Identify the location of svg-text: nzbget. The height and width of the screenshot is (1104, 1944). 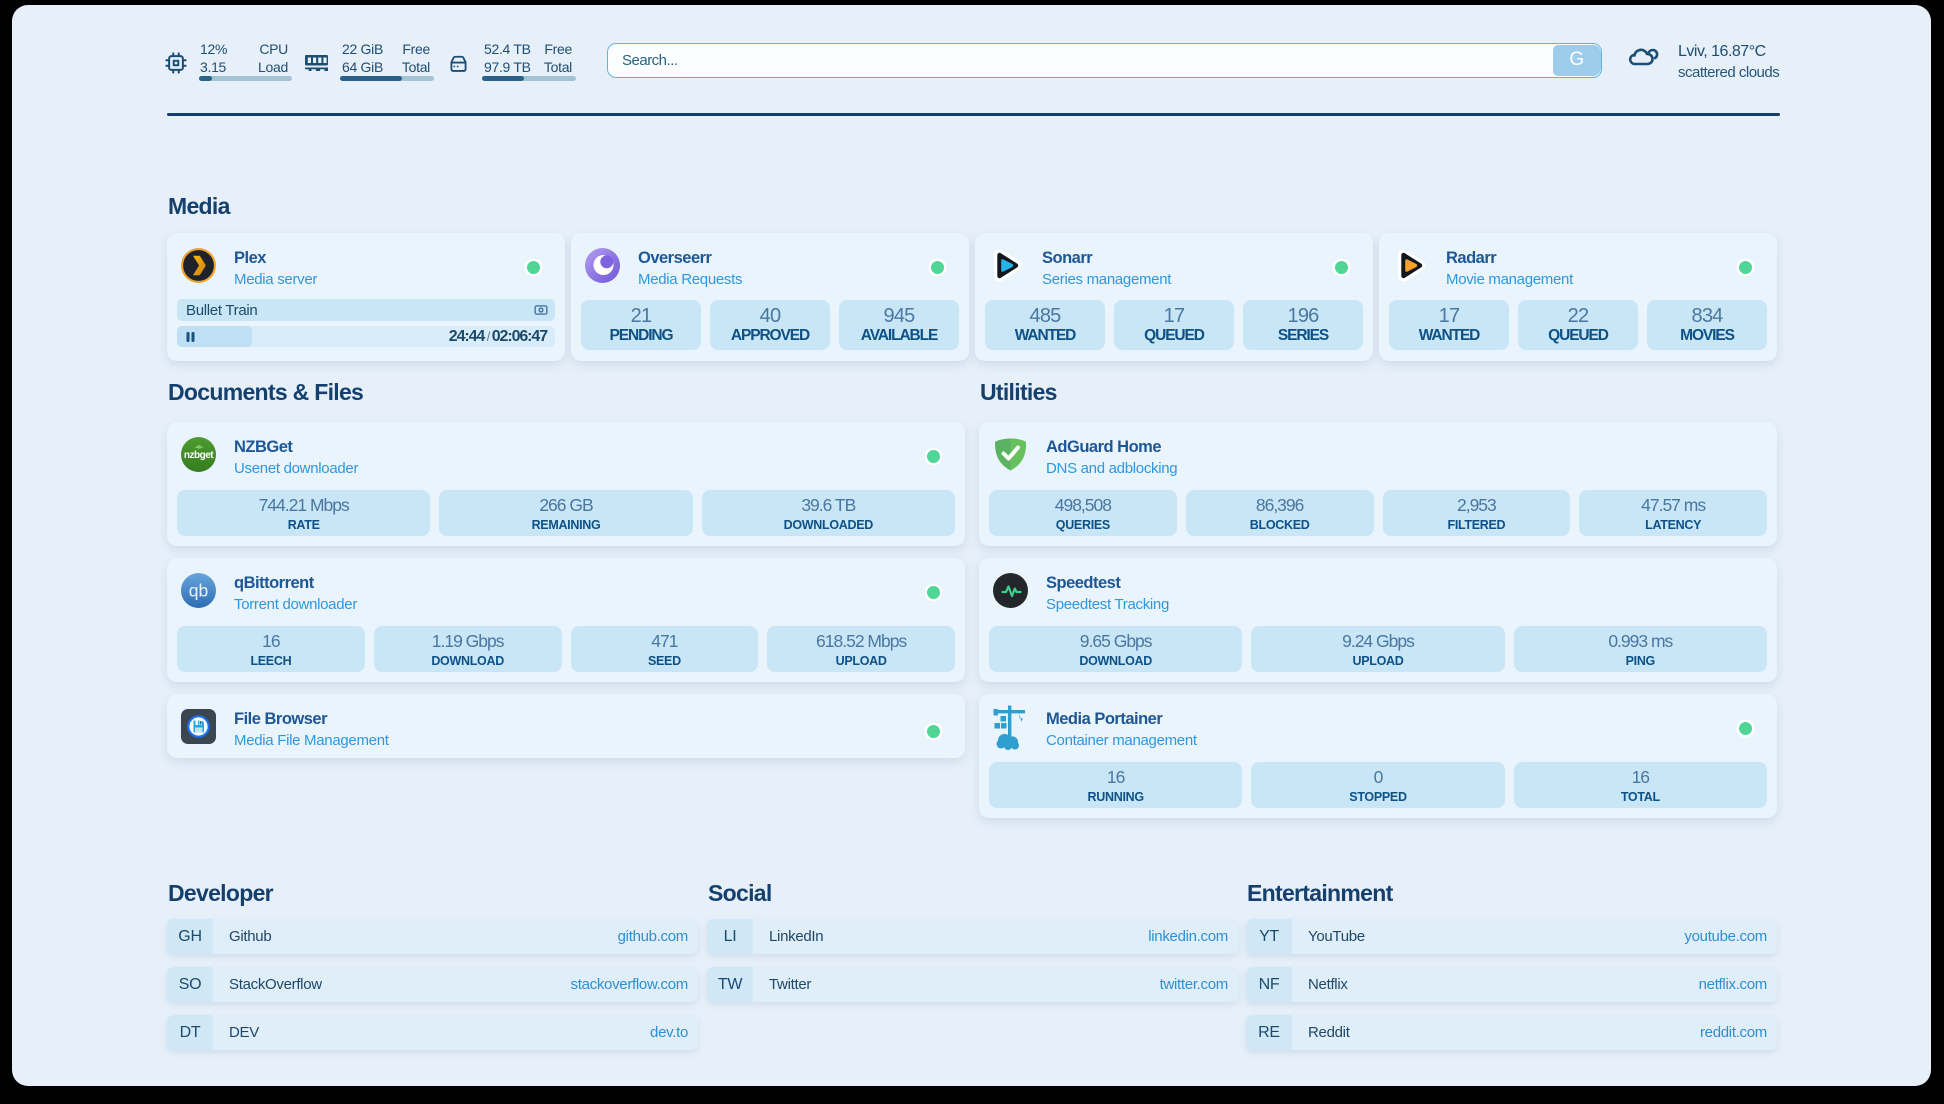
(199, 455).